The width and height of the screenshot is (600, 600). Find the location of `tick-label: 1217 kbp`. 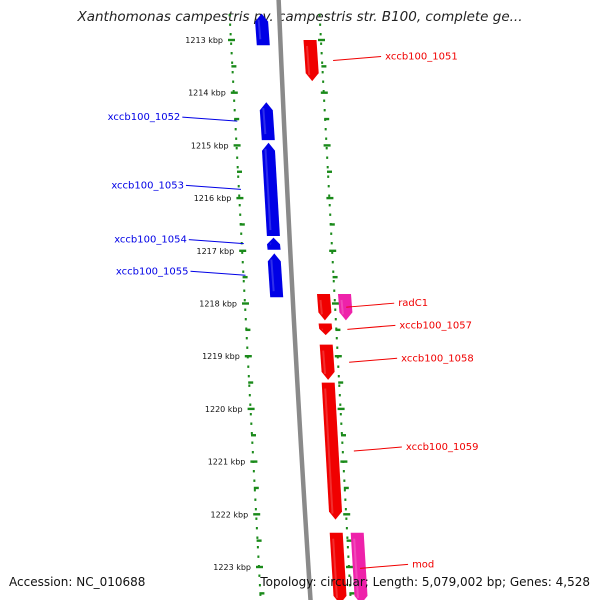

tick-label: 1217 kbp is located at coordinates (215, 251).